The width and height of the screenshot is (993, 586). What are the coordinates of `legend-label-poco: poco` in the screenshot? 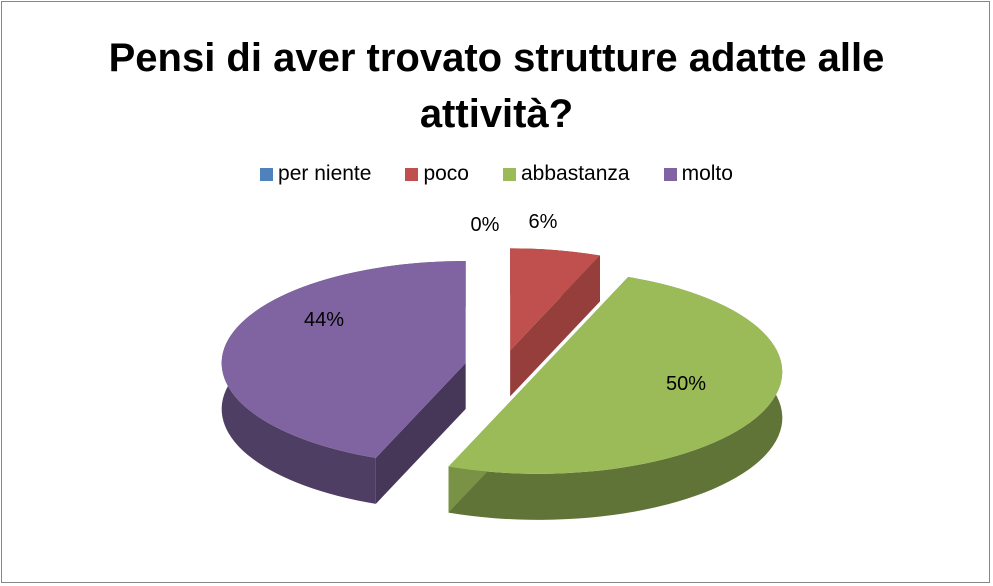 It's located at (446, 173).